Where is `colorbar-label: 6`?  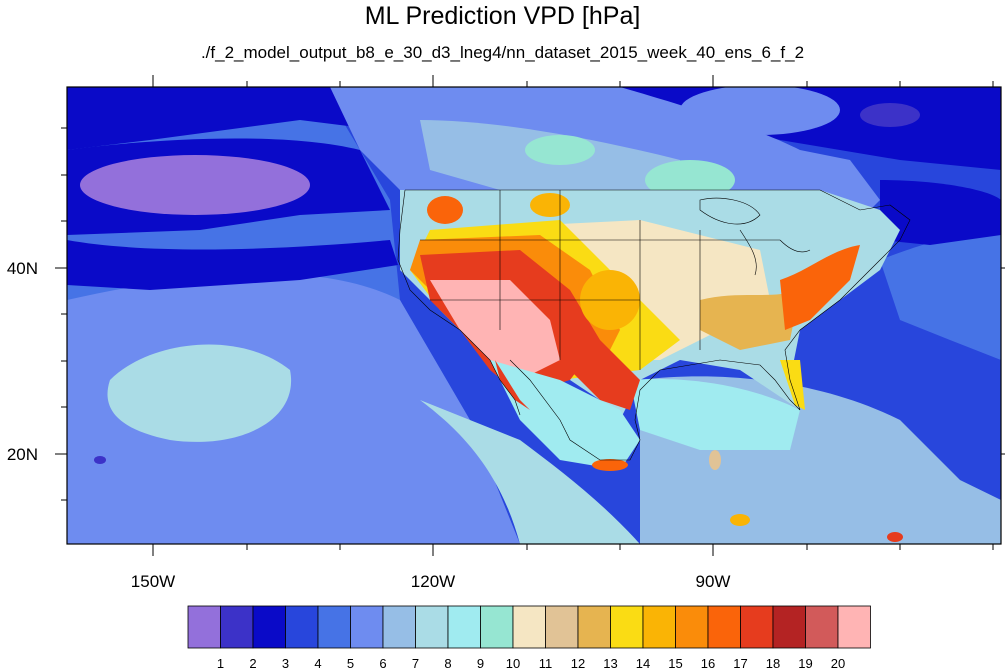
colorbar-label: 6 is located at coordinates (382, 663).